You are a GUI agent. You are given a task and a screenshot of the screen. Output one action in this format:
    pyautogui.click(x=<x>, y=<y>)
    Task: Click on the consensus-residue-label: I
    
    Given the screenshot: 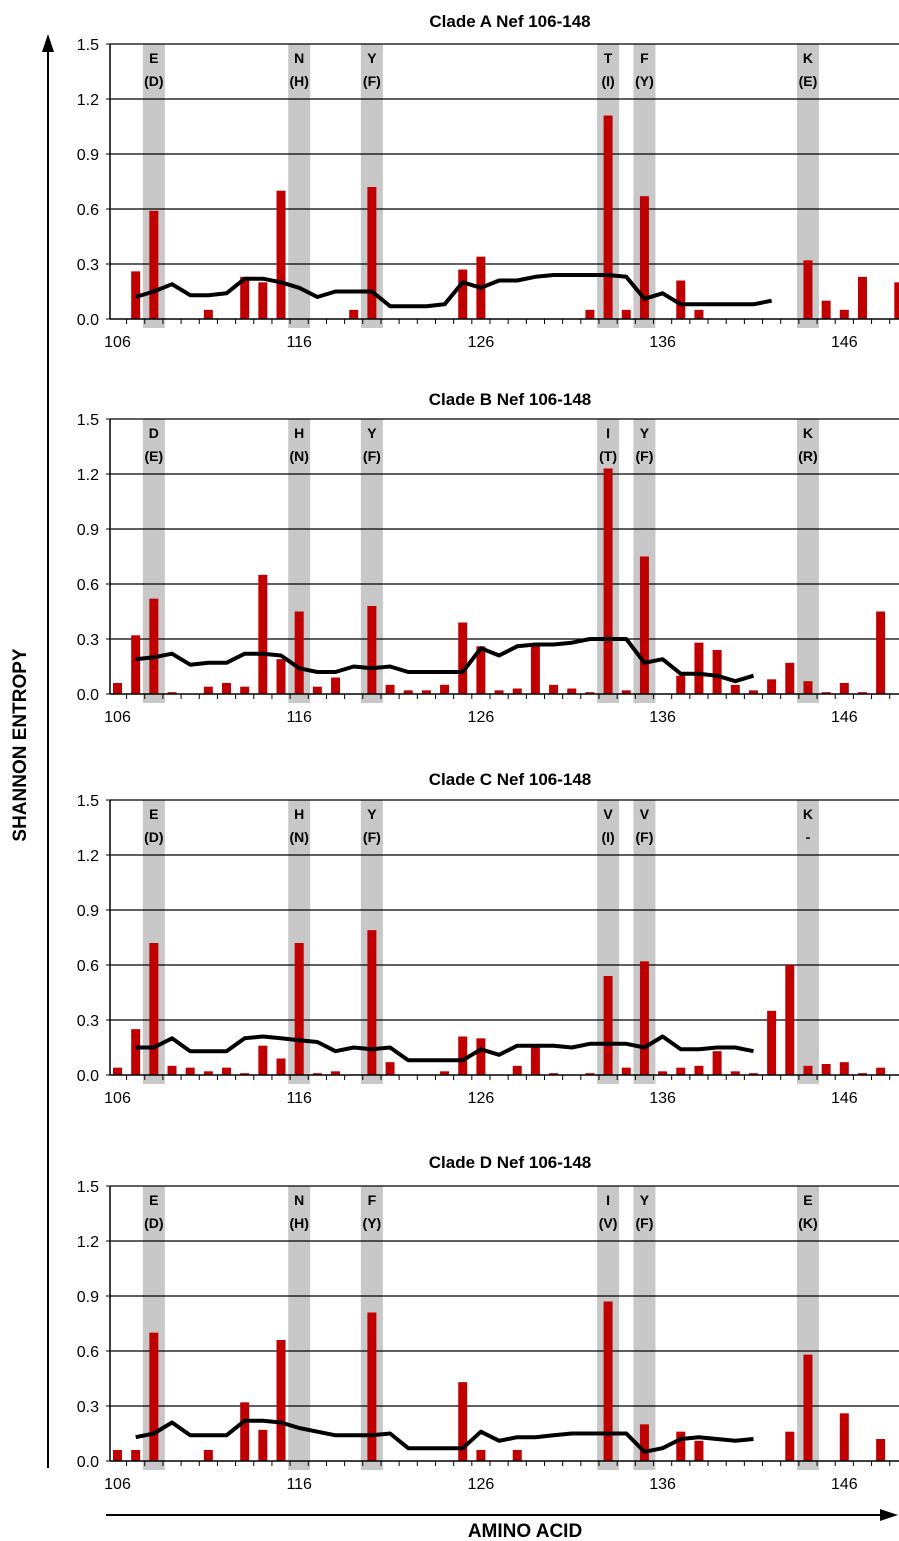 What is the action you would take?
    pyautogui.click(x=608, y=433)
    